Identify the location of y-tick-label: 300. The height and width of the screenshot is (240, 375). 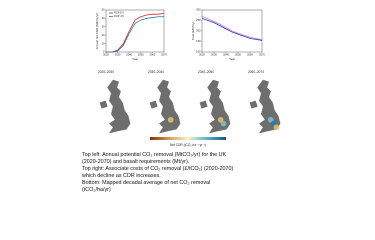
(198, 10).